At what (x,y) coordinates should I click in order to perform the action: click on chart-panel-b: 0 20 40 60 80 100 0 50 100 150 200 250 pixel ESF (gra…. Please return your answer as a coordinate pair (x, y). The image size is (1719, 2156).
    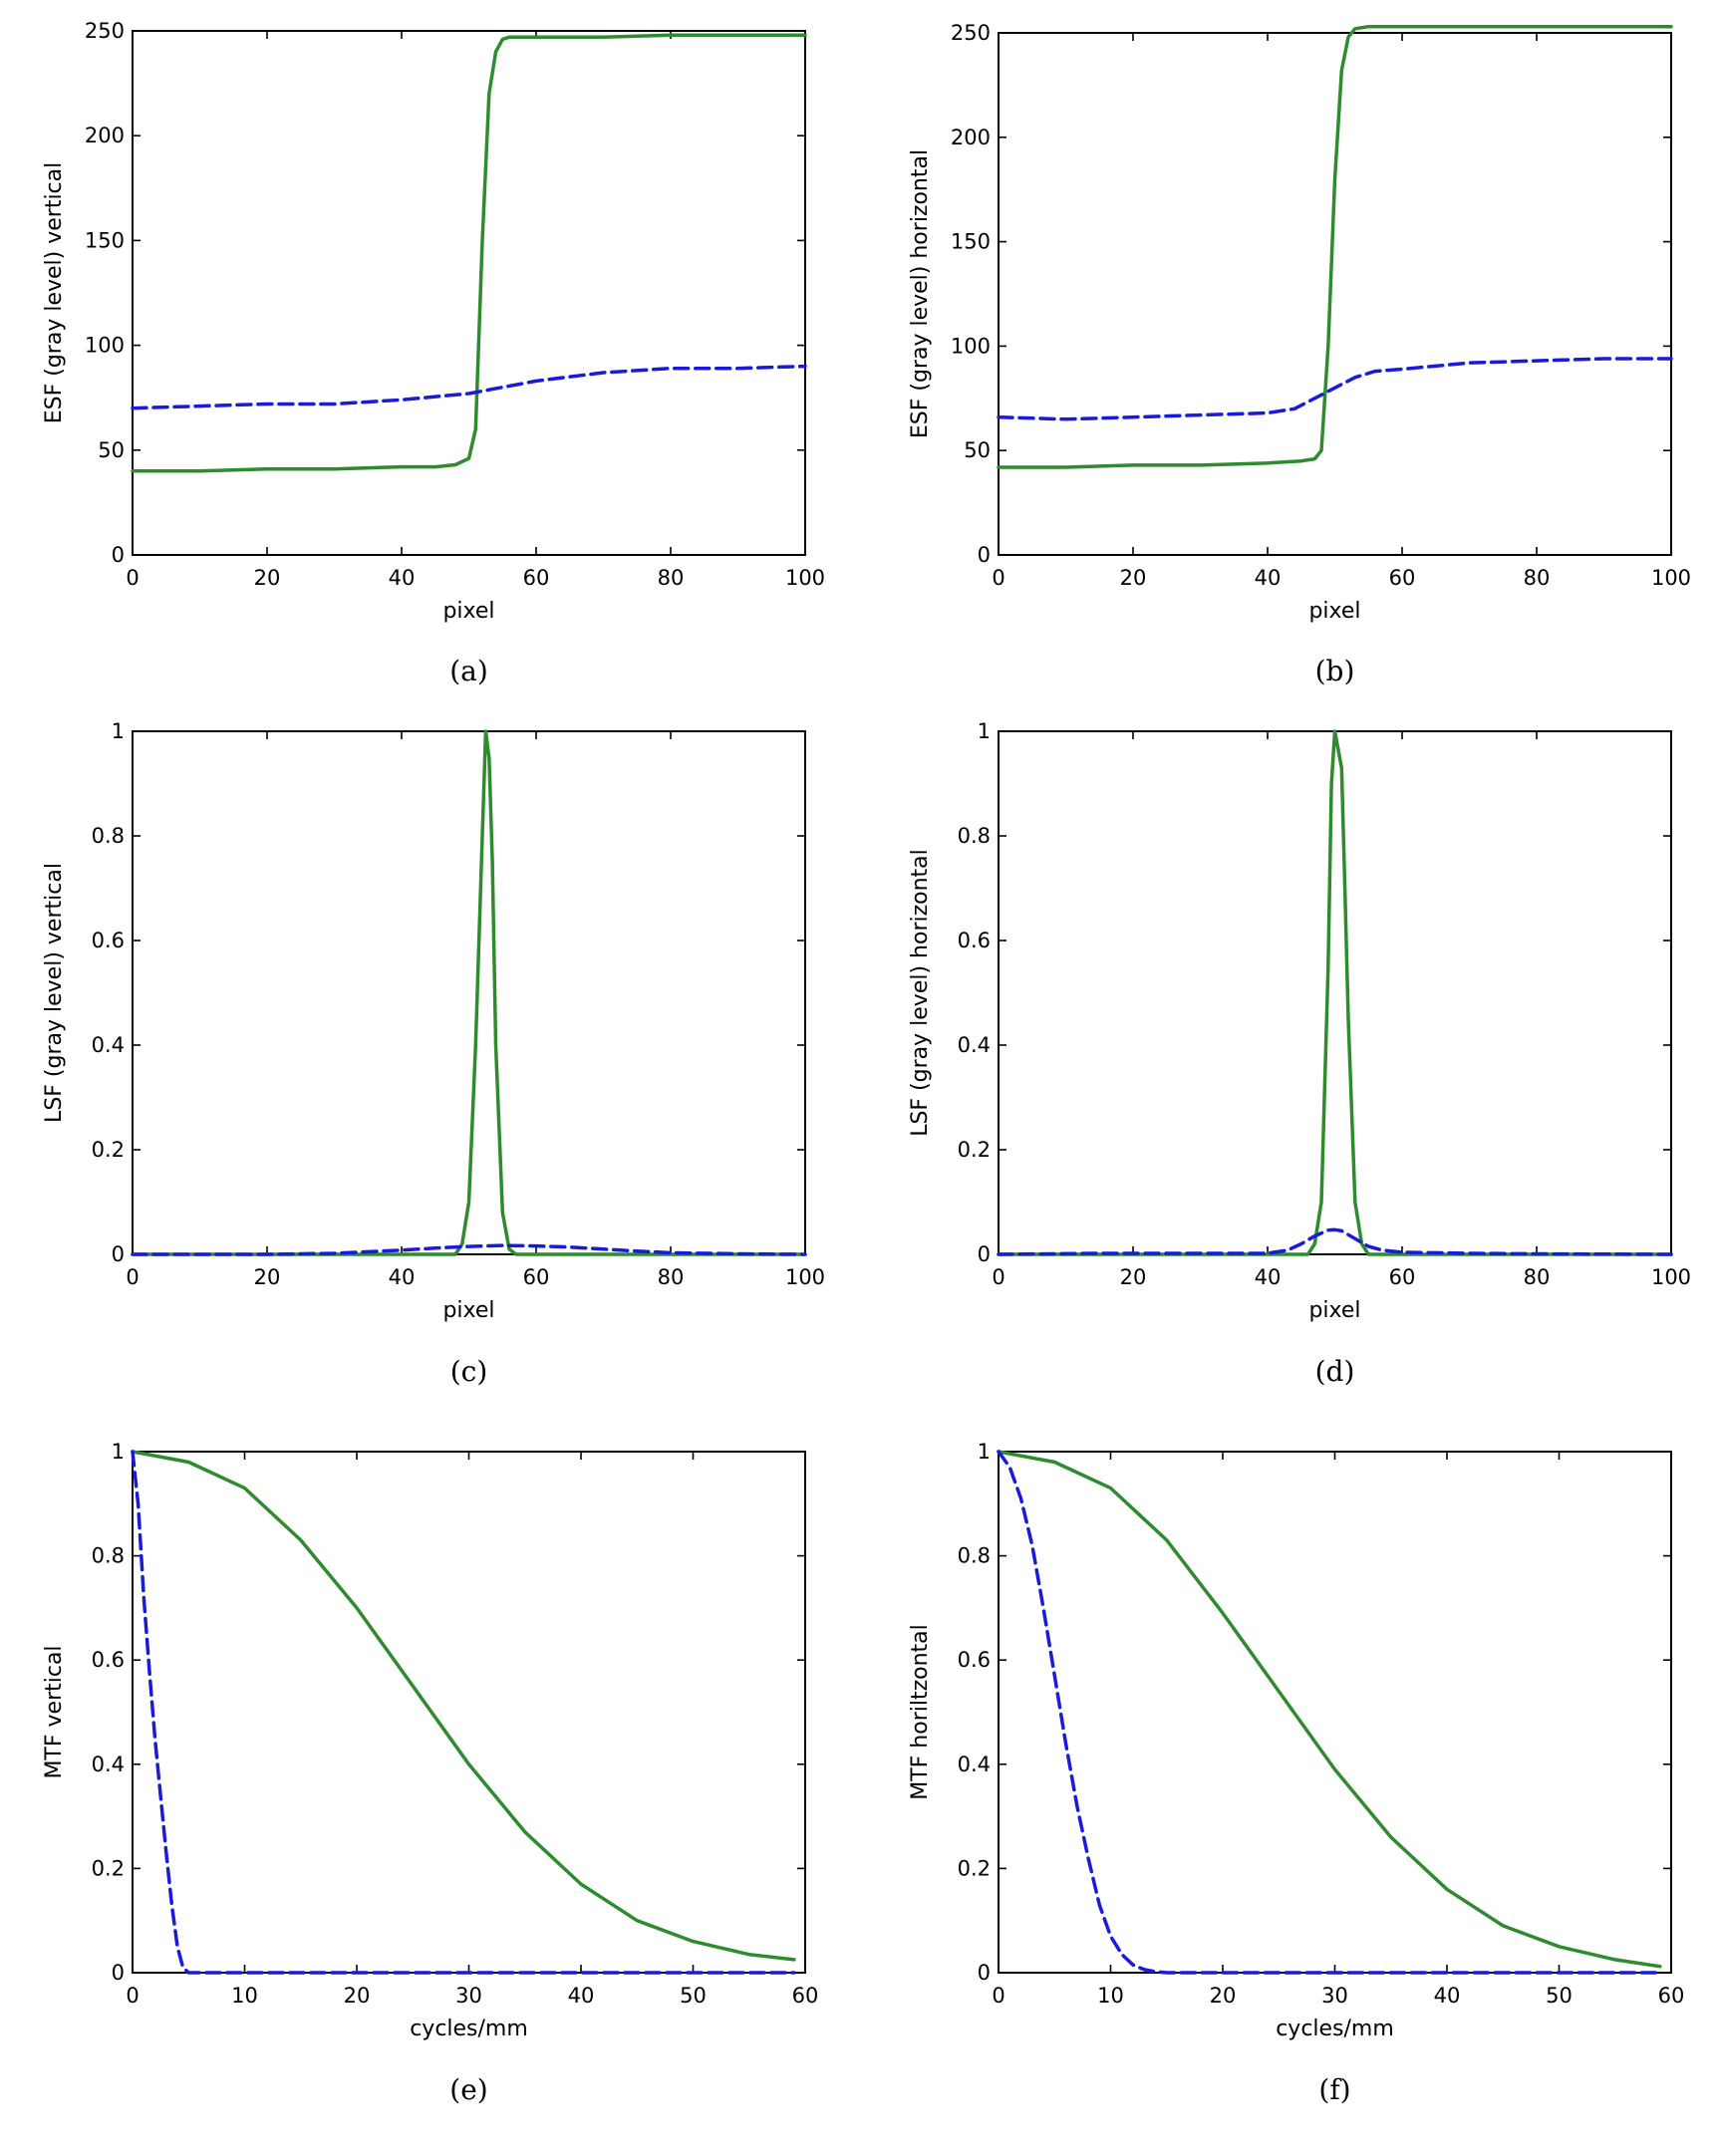
    Looking at the image, I should click on (1299, 354).